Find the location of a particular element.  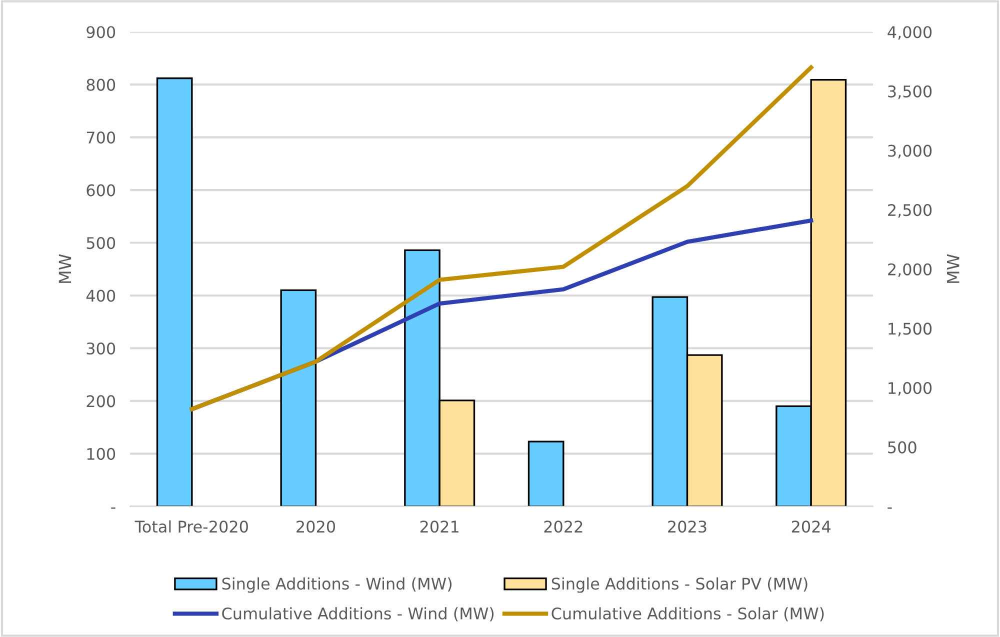

y2-axis-title: MW is located at coordinates (953, 268).